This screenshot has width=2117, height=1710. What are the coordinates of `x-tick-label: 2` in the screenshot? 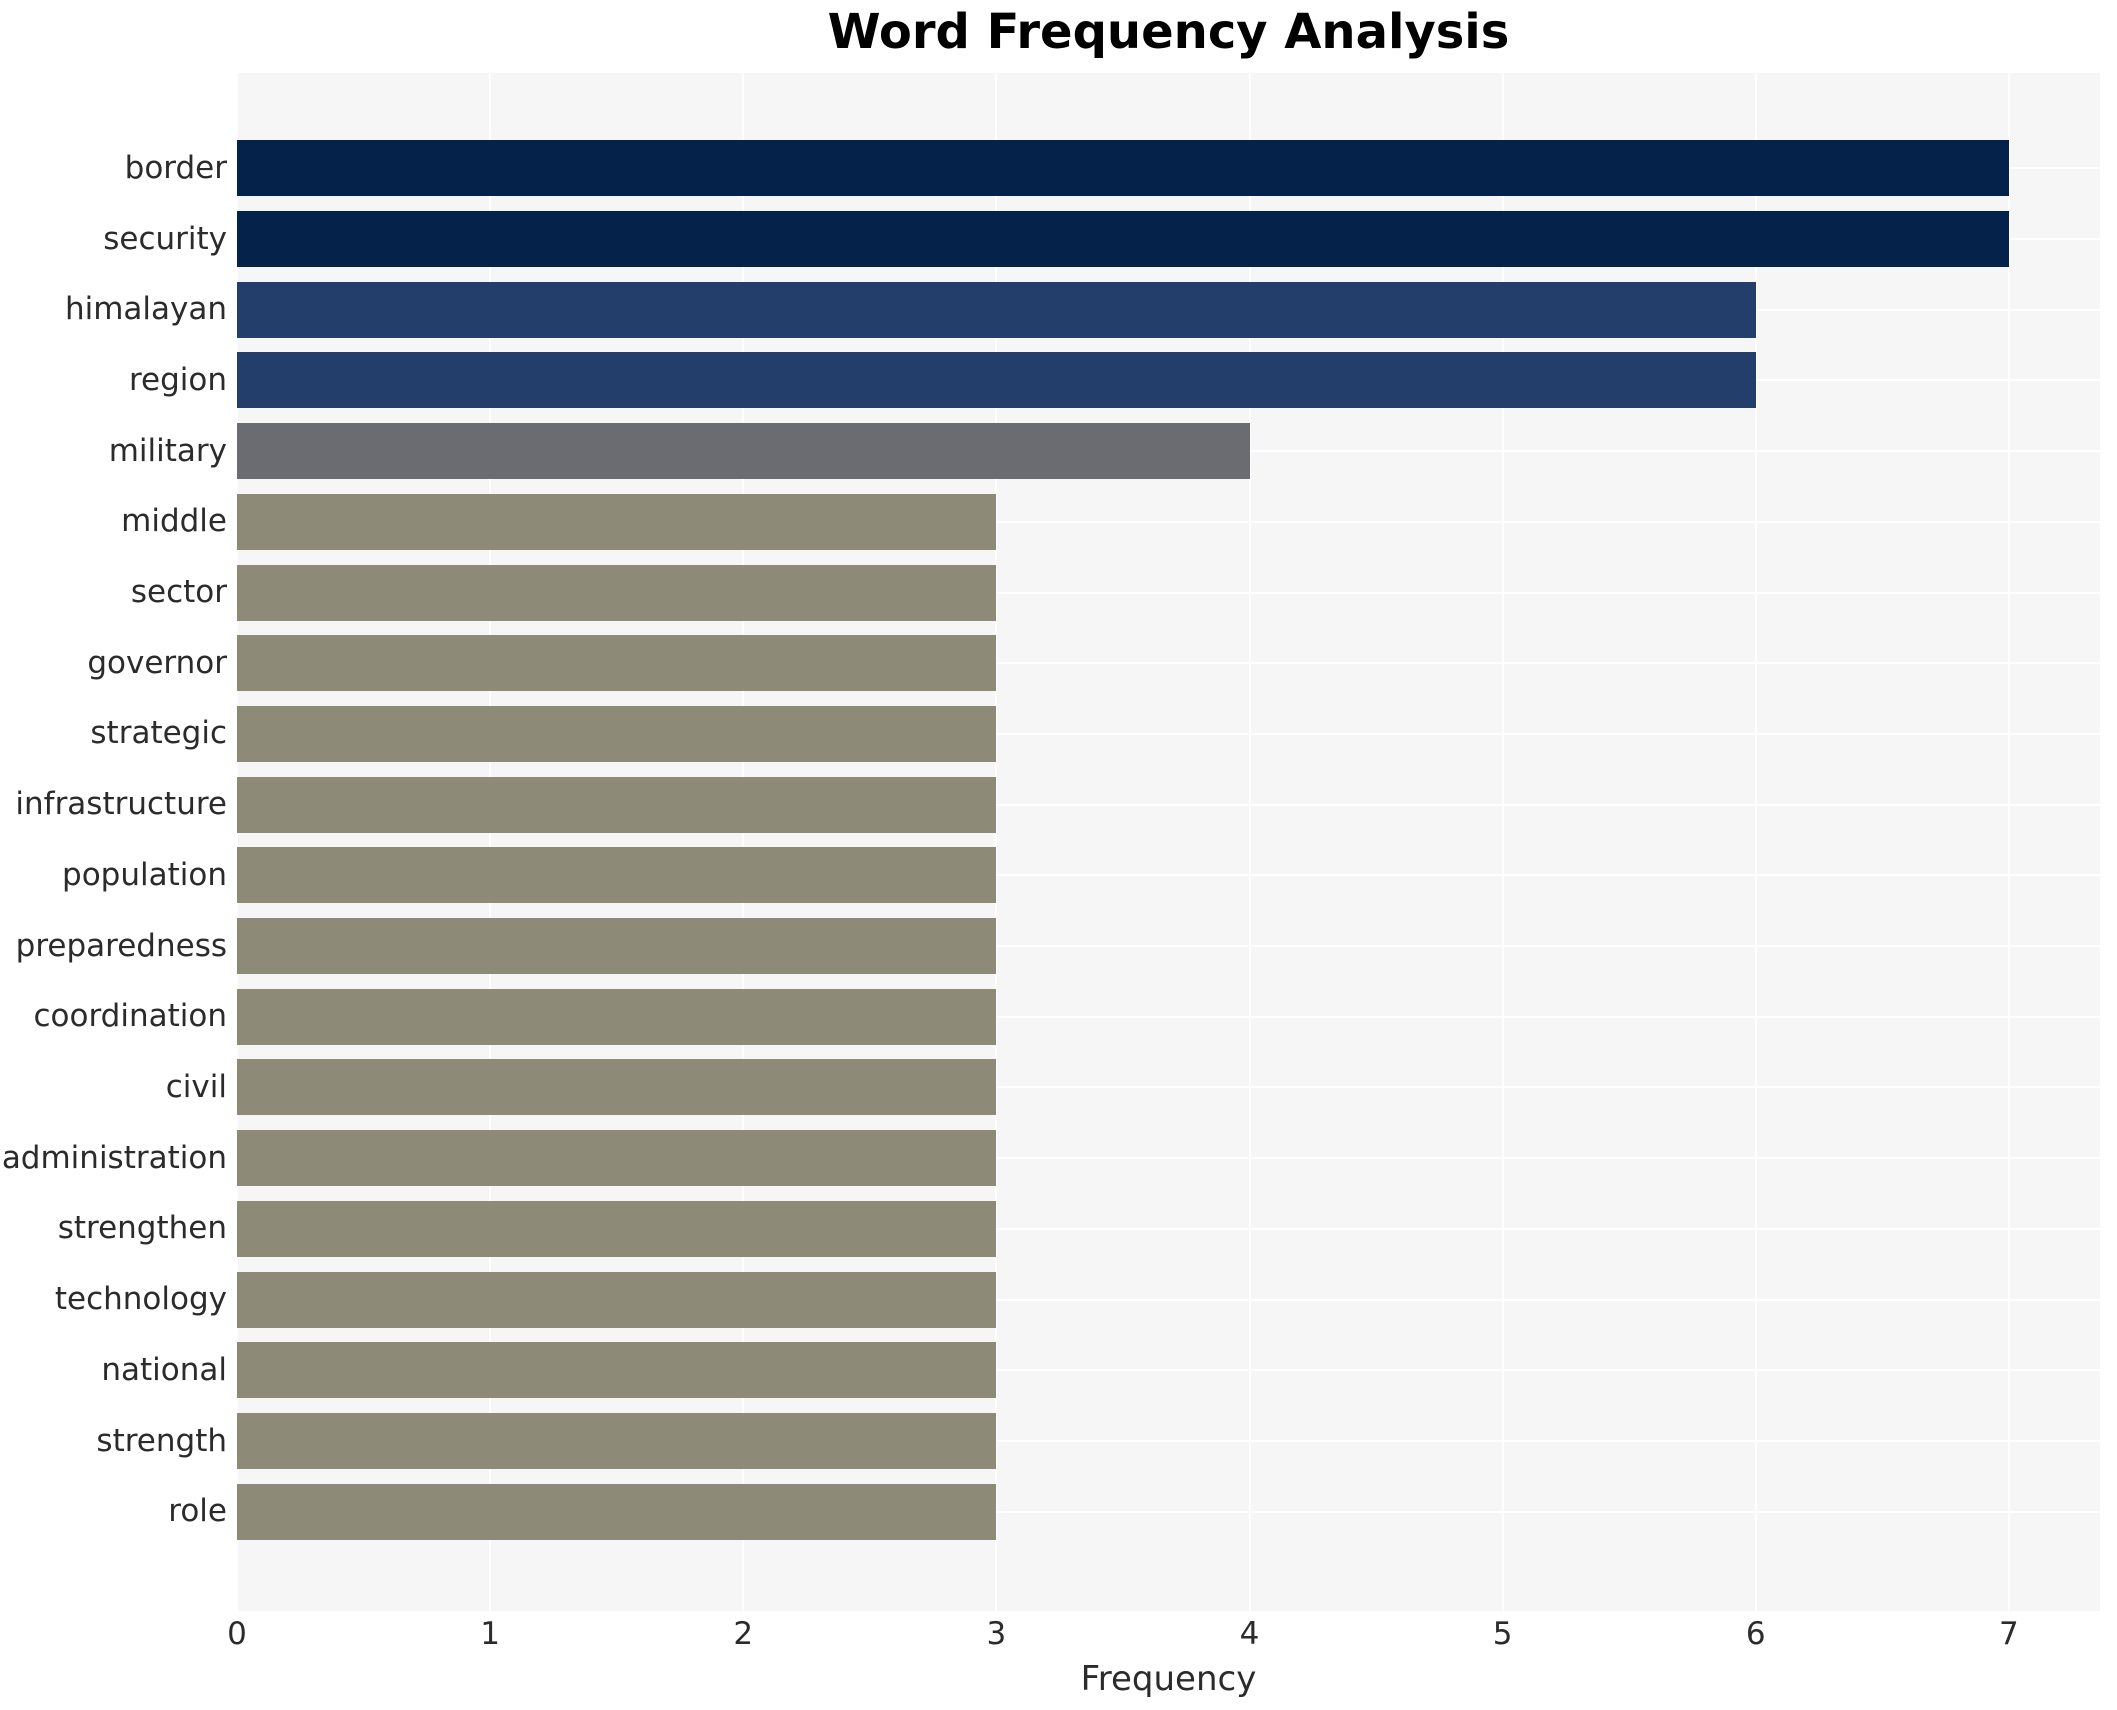 It's located at (743, 1634).